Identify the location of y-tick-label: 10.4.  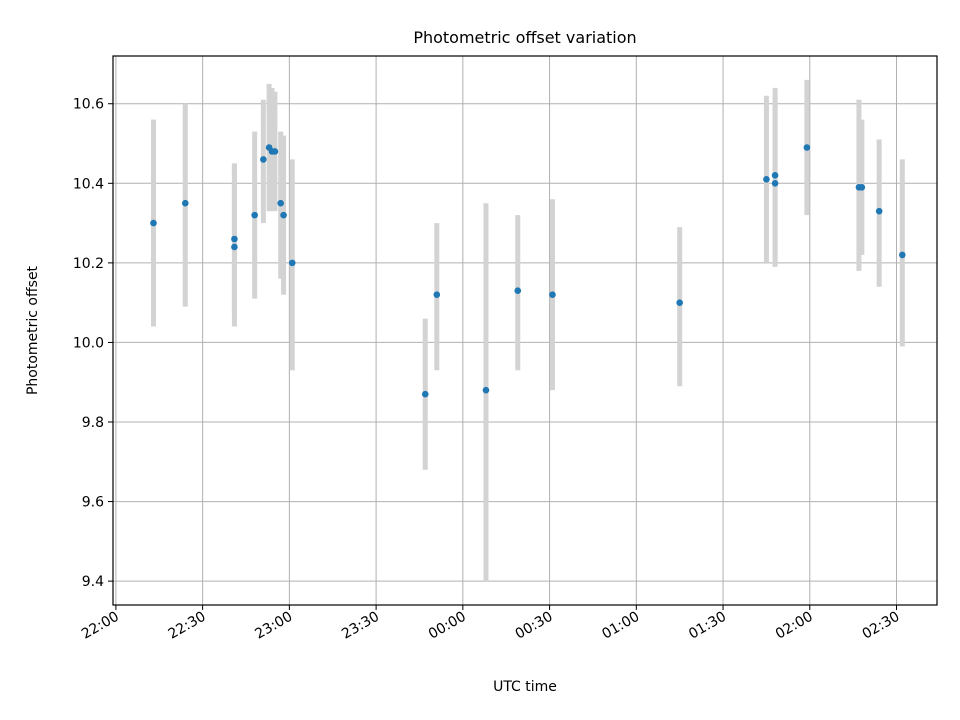
(88, 184).